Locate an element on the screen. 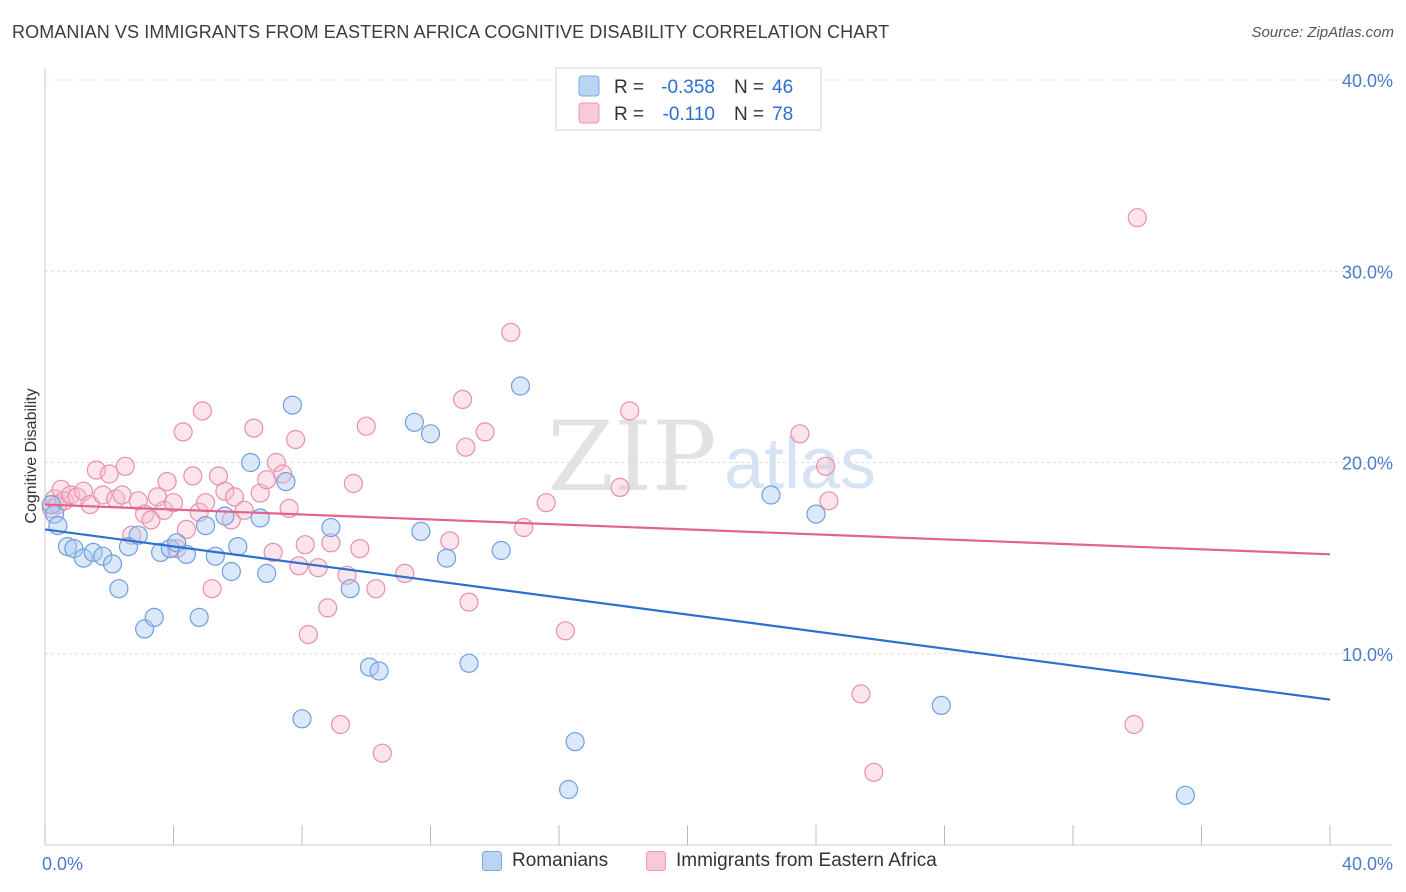  watermark-atlas: atlas is located at coordinates (800, 464).